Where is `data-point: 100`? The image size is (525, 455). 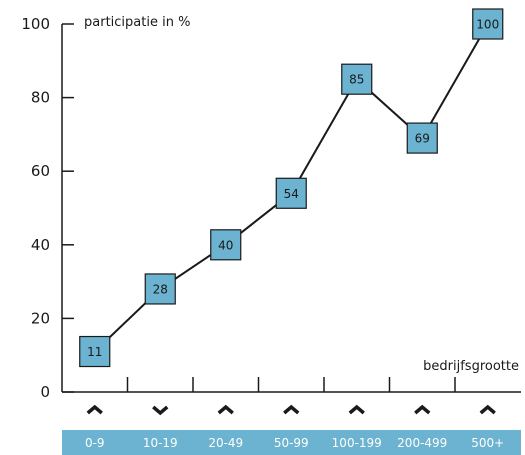
data-point: 100 is located at coordinates (488, 24).